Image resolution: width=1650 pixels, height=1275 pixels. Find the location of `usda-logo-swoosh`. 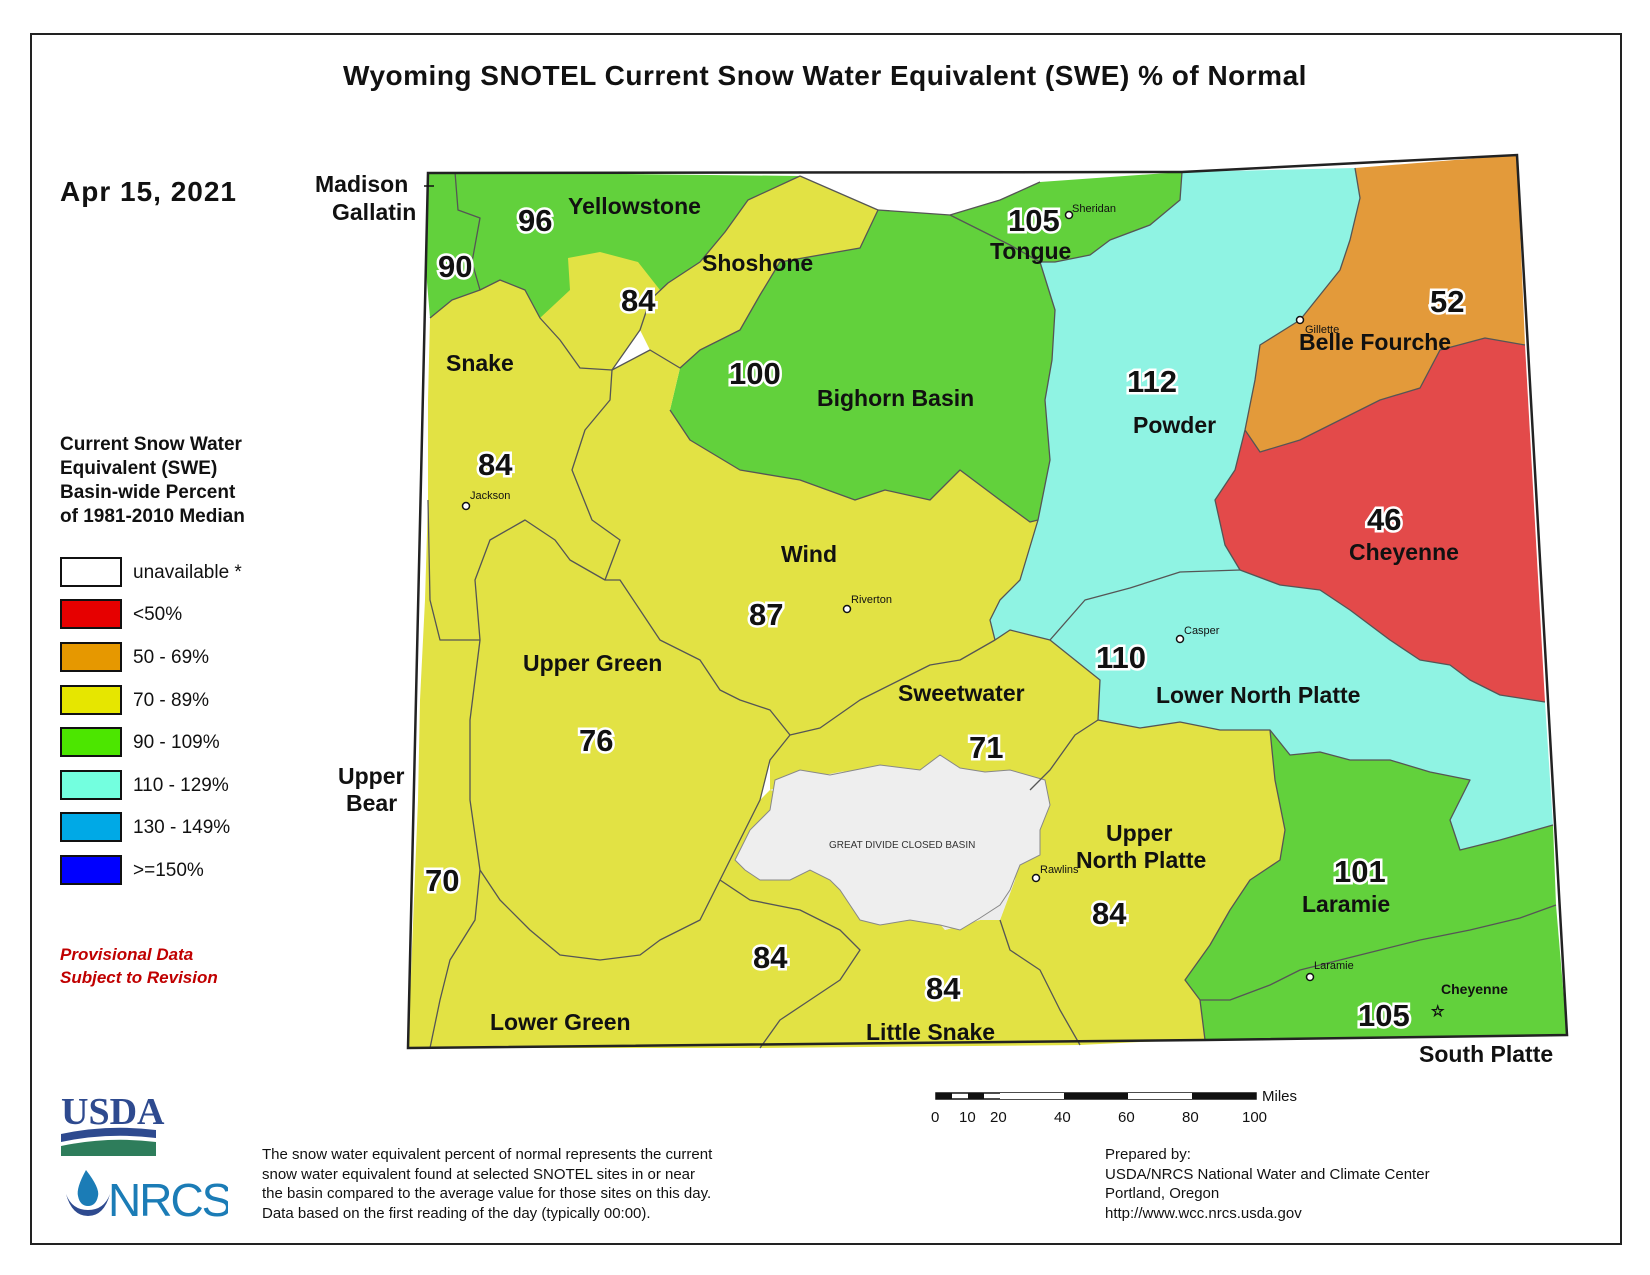

usda-logo-swoosh is located at coordinates (108, 1134).